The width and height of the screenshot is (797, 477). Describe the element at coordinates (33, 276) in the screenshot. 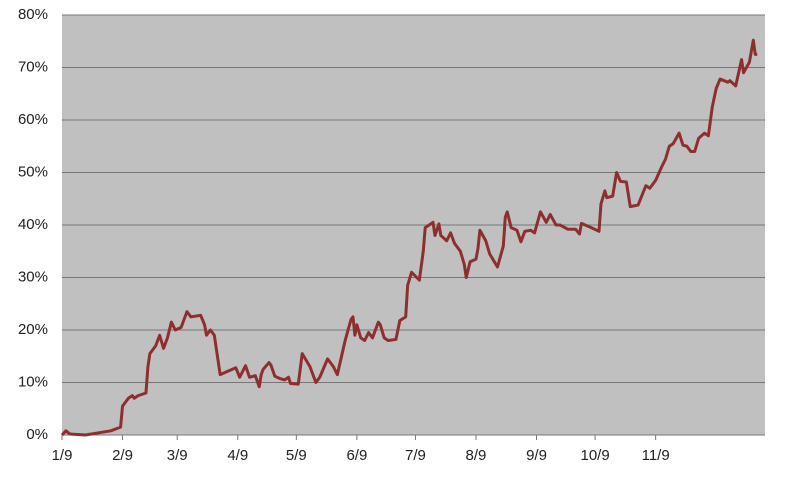

I see `y-tick-label: 30%` at that location.